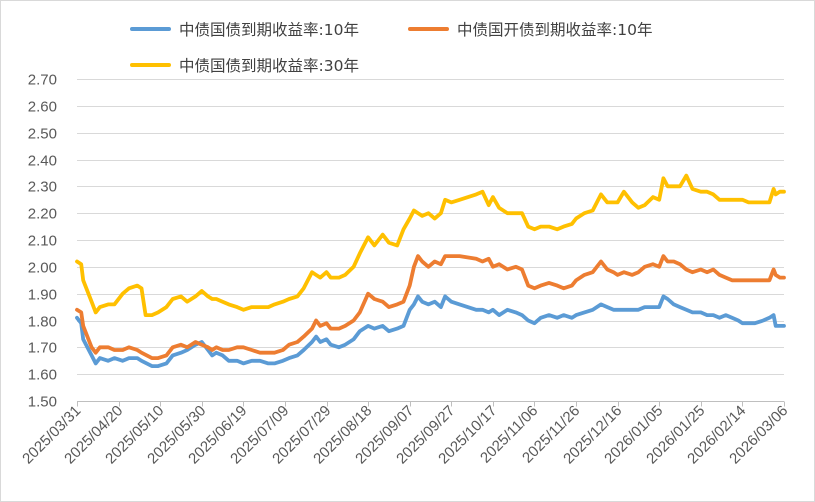  What do you see at coordinates (42, 348) in the screenshot?
I see `y-tick-label: 1.70` at bounding box center [42, 348].